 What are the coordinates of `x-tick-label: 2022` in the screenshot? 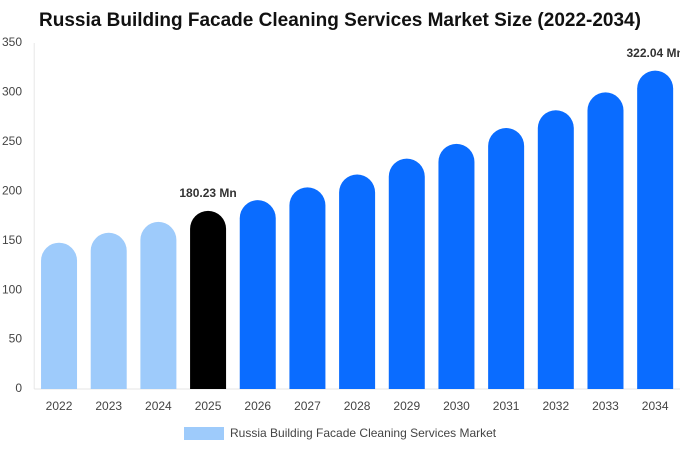 It's located at (59, 406).